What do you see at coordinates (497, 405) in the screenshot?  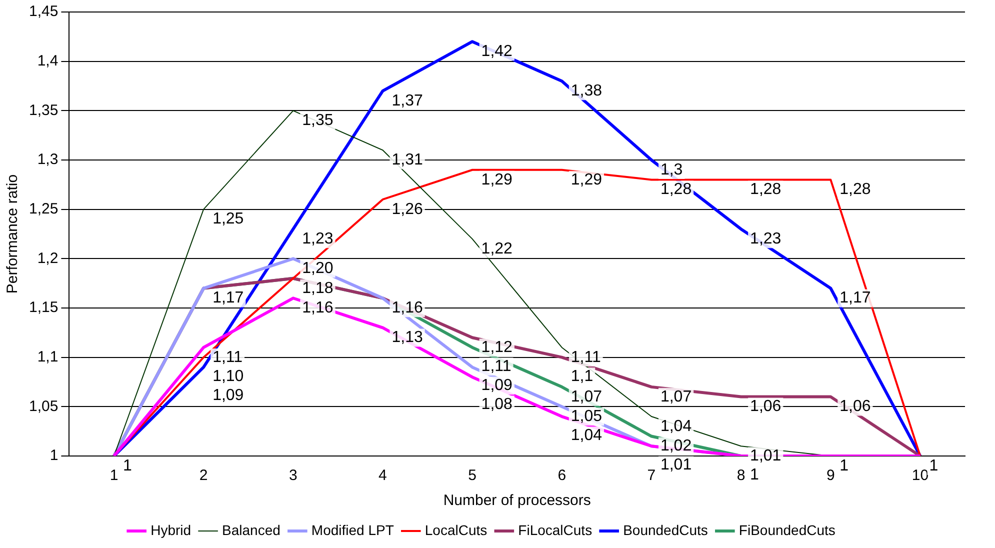 I see `data-label: 1,08` at bounding box center [497, 405].